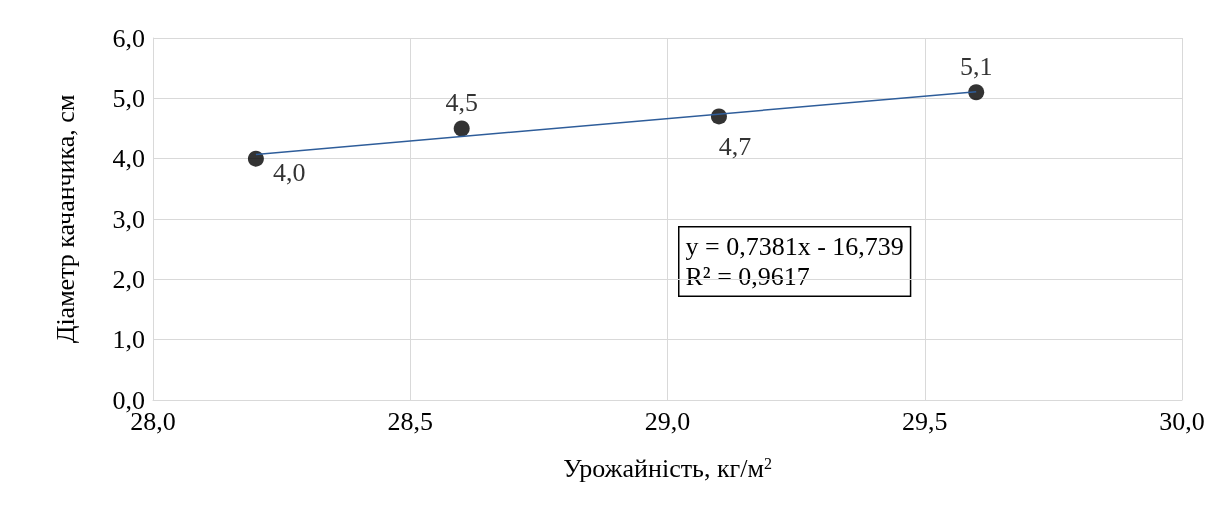 This screenshot has width=1229, height=521. I want to click on data-label: 5,1, so click(976, 66).